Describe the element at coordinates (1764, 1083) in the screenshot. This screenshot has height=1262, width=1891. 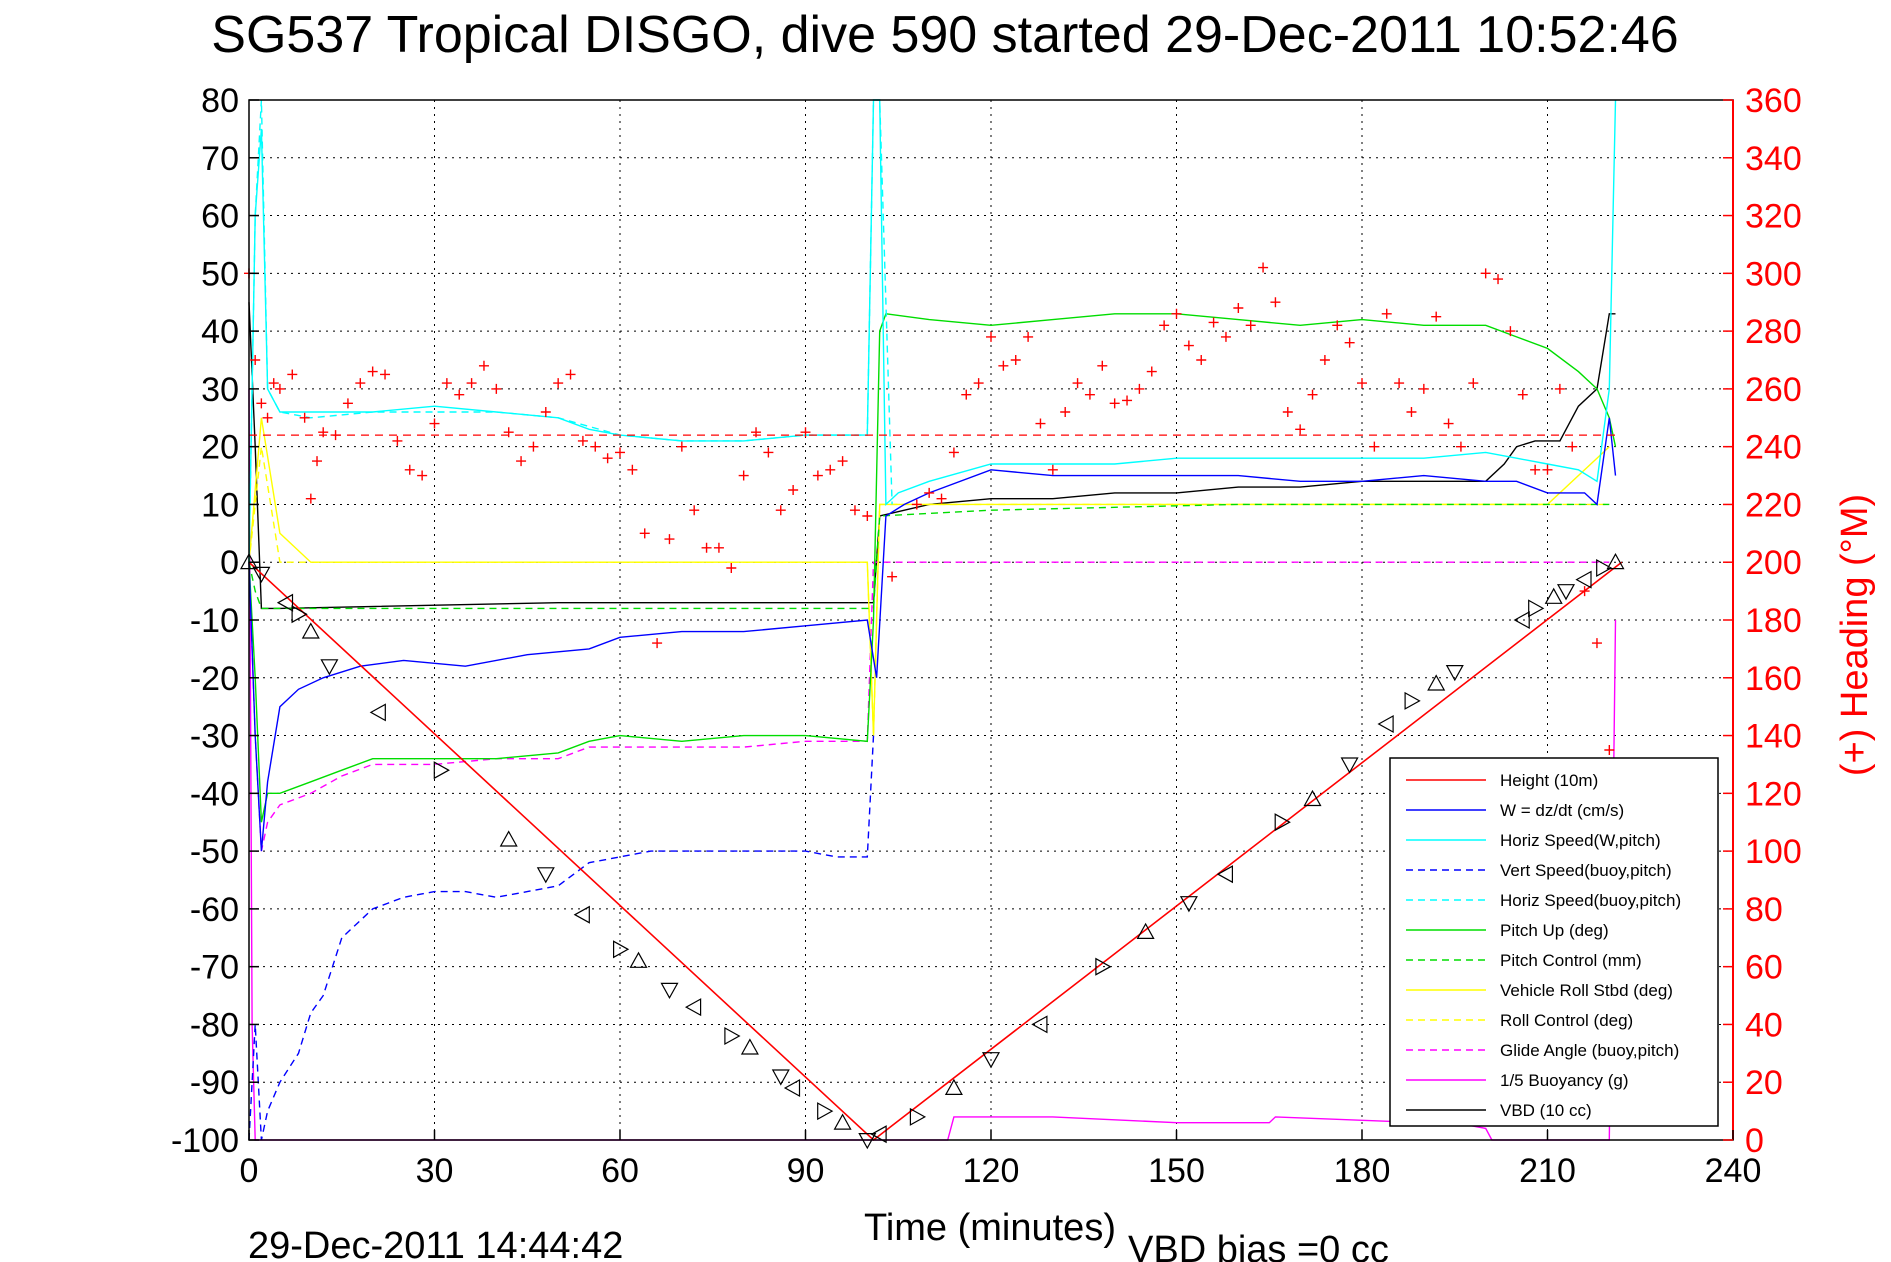
I see `y-tick-label-right: 20` at that location.